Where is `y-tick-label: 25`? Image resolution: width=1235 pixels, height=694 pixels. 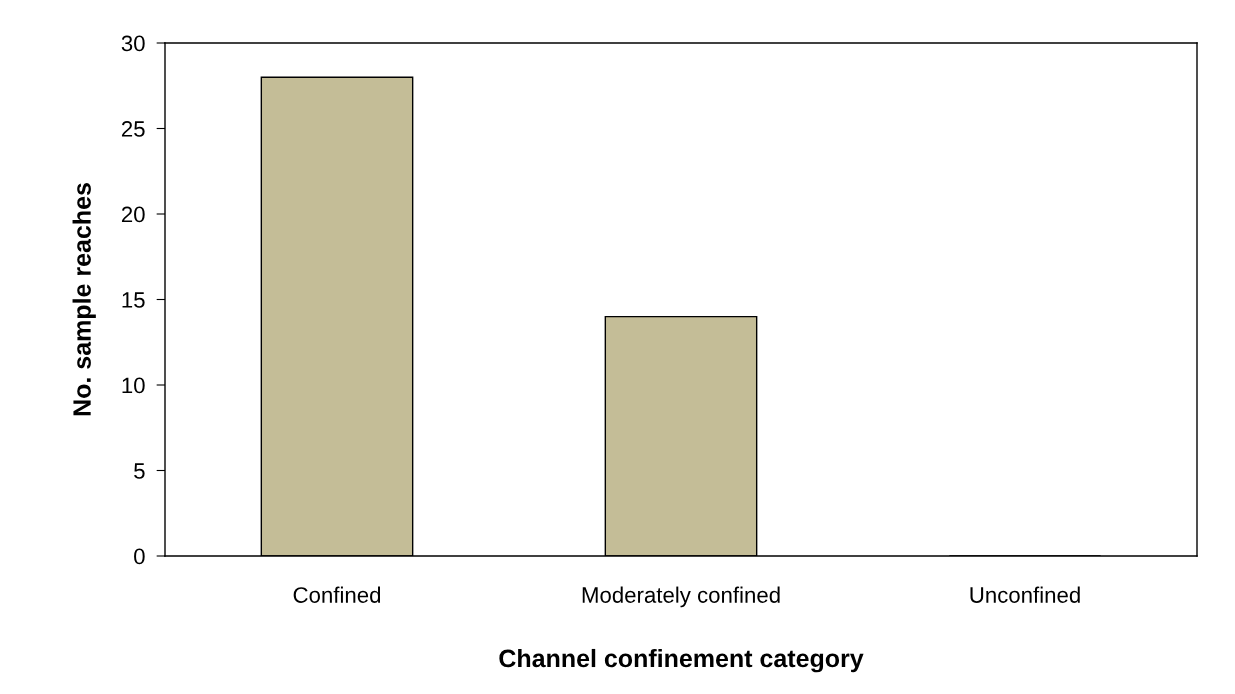
y-tick-label: 25 is located at coordinates (133, 129).